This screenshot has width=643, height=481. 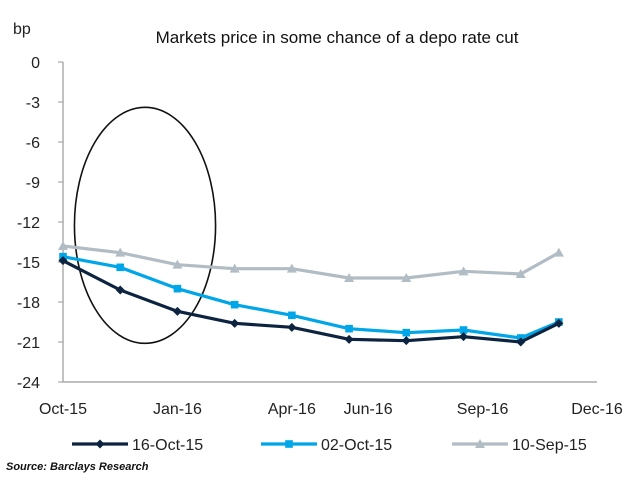 What do you see at coordinates (597, 409) in the screenshot?
I see `x-tick-label: Dec-16` at bounding box center [597, 409].